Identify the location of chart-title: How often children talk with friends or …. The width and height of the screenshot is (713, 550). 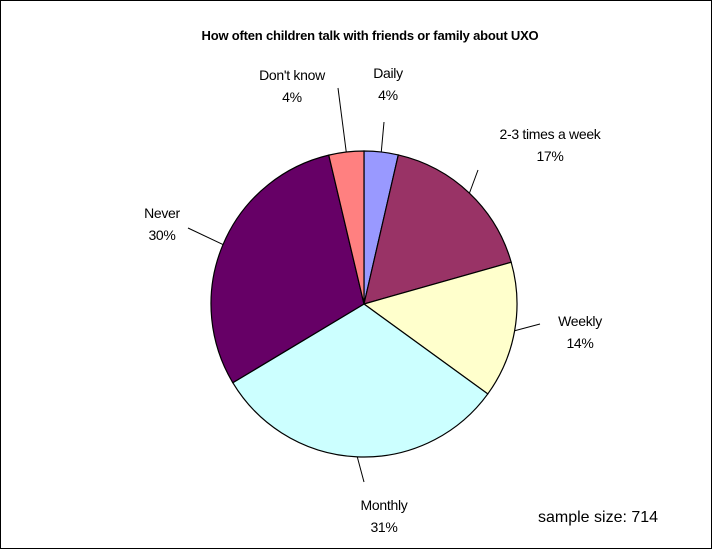
(370, 35).